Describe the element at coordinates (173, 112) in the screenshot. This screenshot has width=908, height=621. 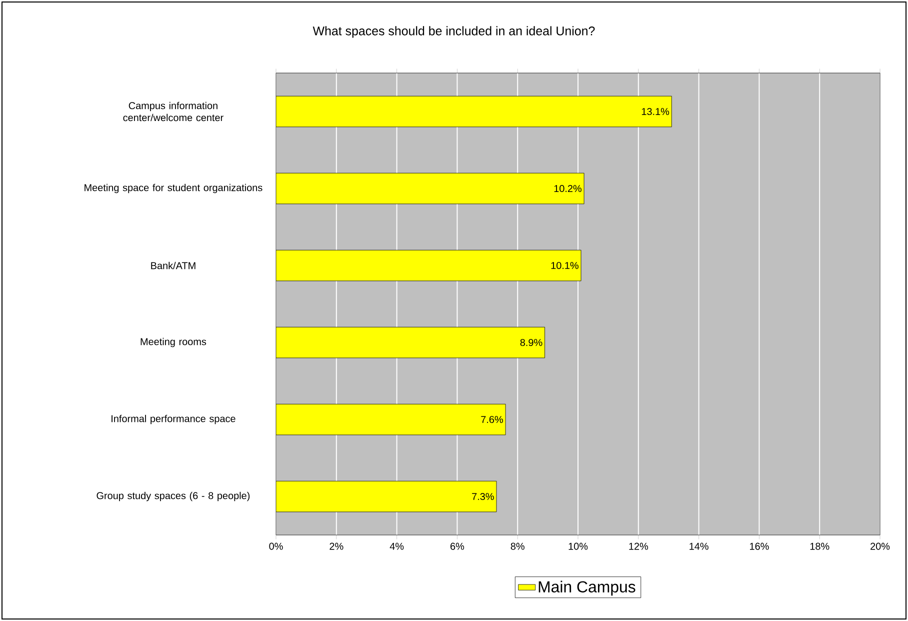
I see `y-tick-label: Campus information center/welcome center` at that location.